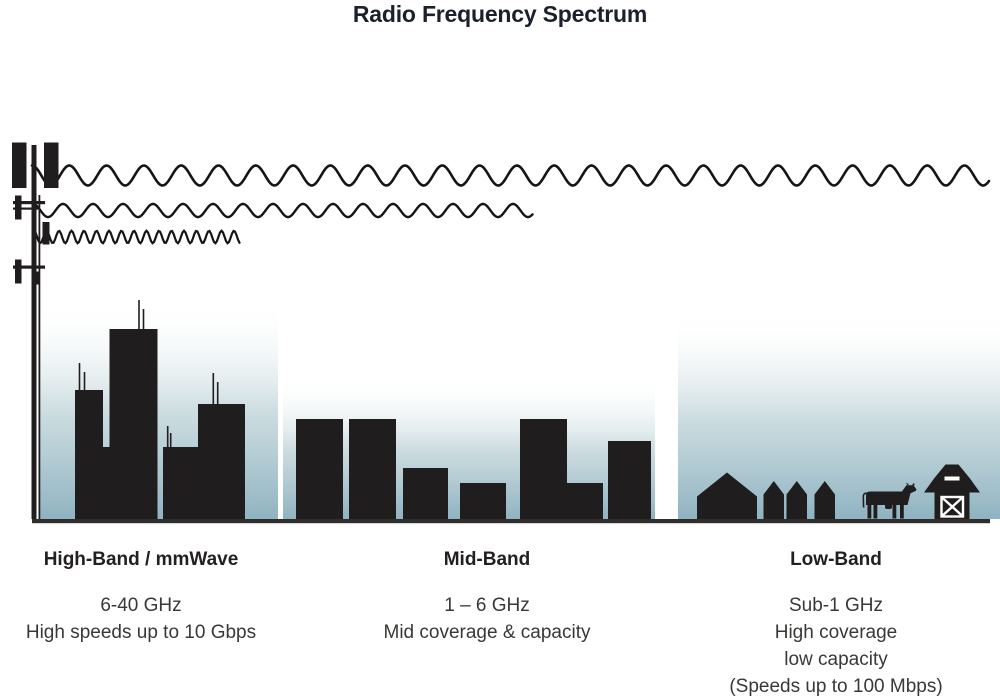  I want to click on tower-pole, so click(34, 332).